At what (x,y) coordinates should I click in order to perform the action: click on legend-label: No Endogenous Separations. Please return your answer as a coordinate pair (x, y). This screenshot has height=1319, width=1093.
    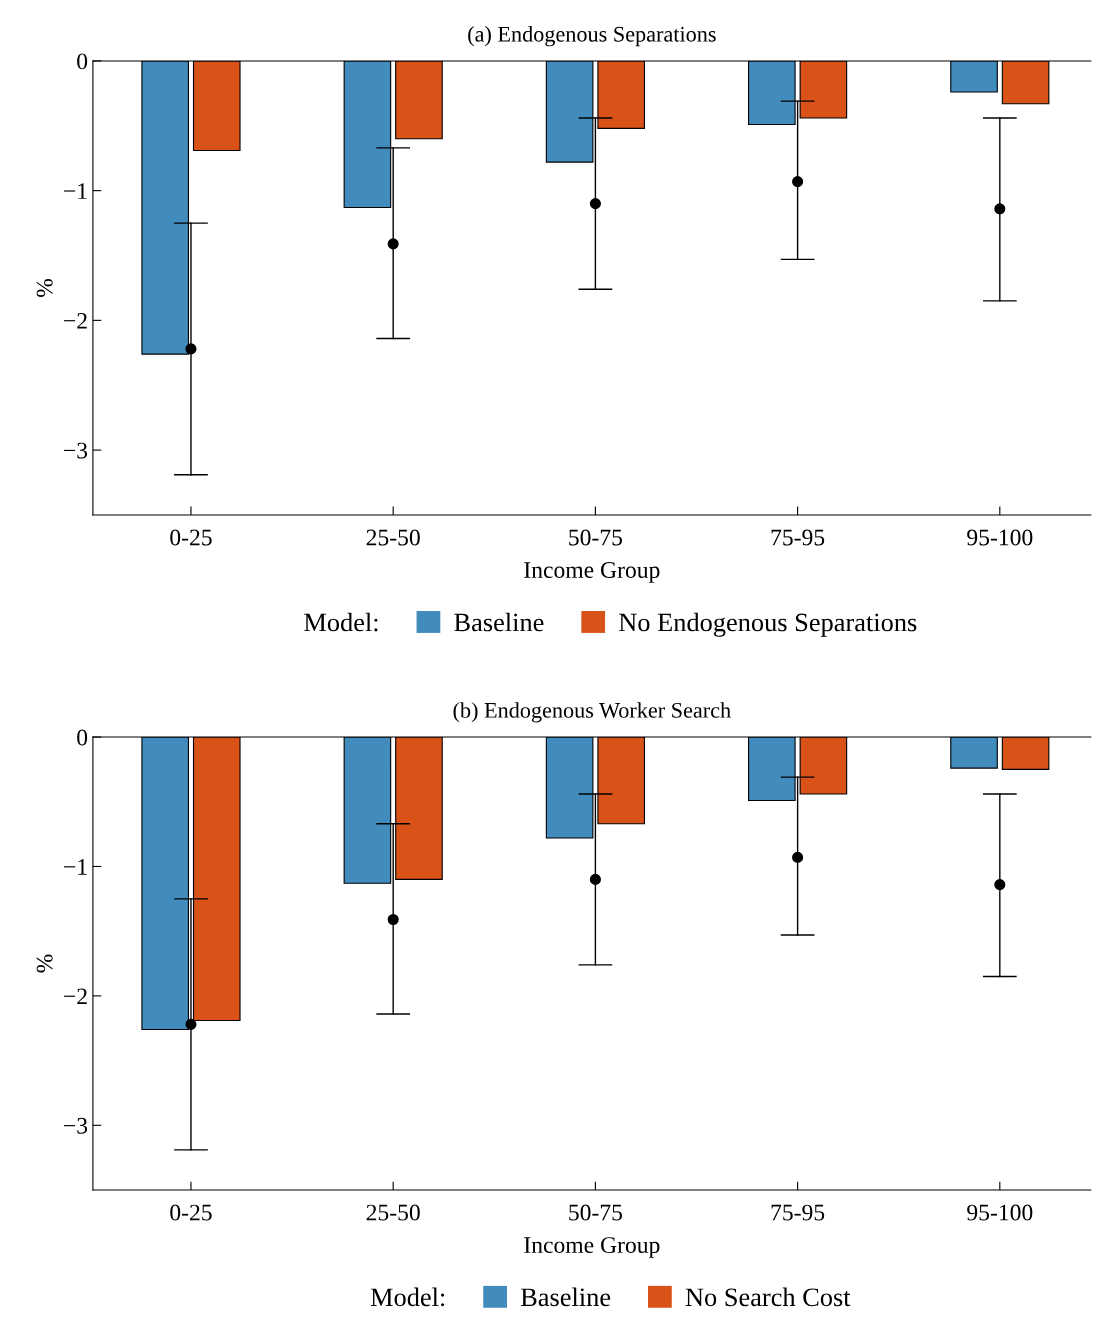
    Looking at the image, I should click on (768, 624).